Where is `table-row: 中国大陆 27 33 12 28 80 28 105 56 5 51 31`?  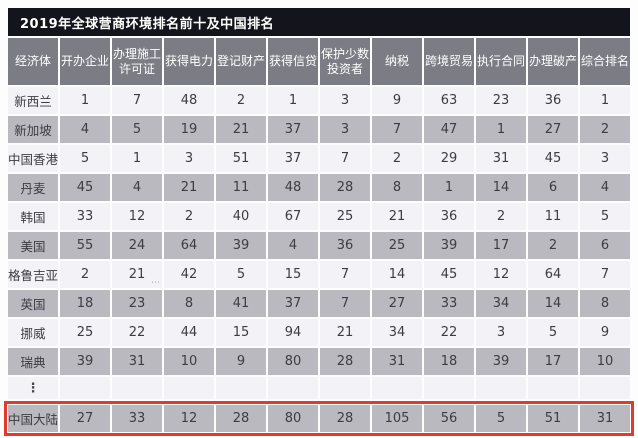 table-row: 中国大陆 27 33 12 28 80 28 105 56 5 51 31 is located at coordinates (319, 418).